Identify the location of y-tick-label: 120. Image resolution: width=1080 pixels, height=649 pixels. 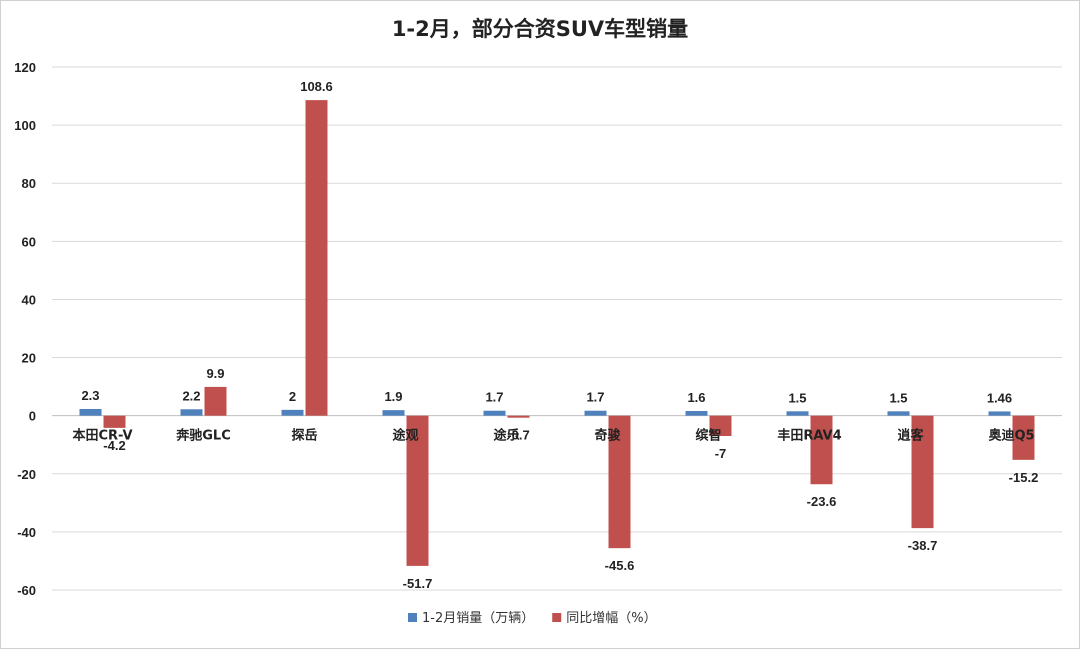
(25, 67).